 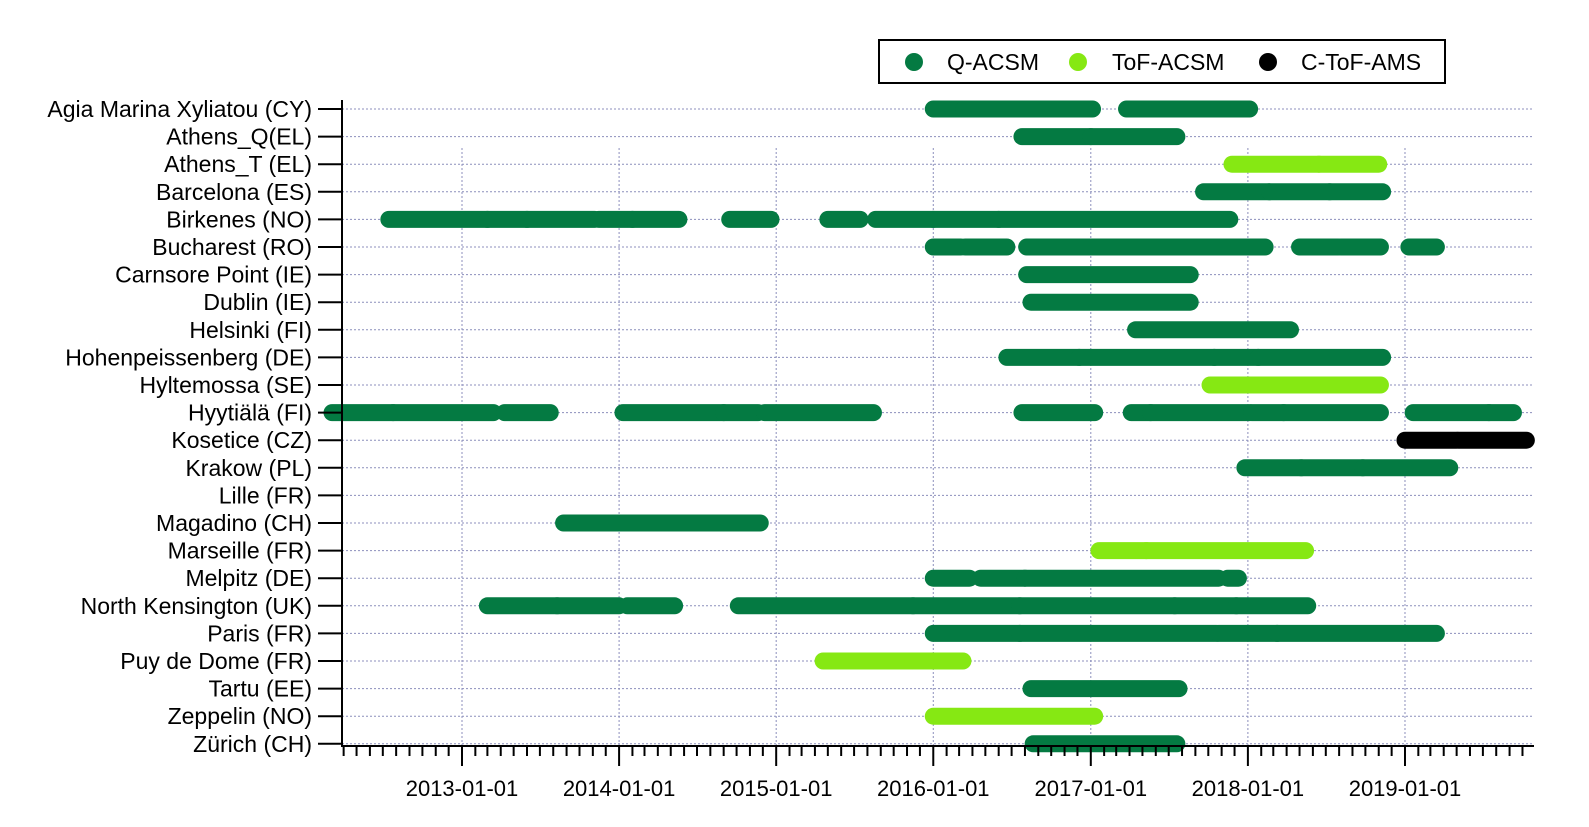 I want to click on site-label: Marseille (FR), so click(x=240, y=551).